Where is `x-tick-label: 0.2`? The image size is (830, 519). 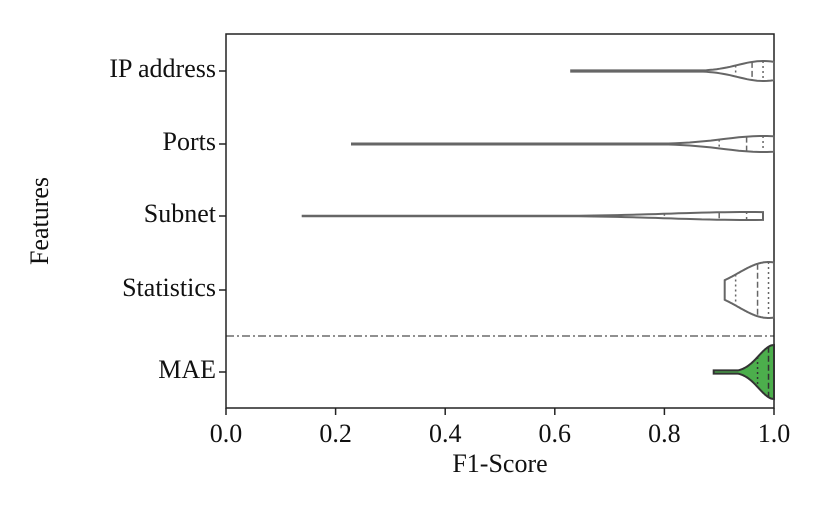
x-tick-label: 0.2 is located at coordinates (335, 433).